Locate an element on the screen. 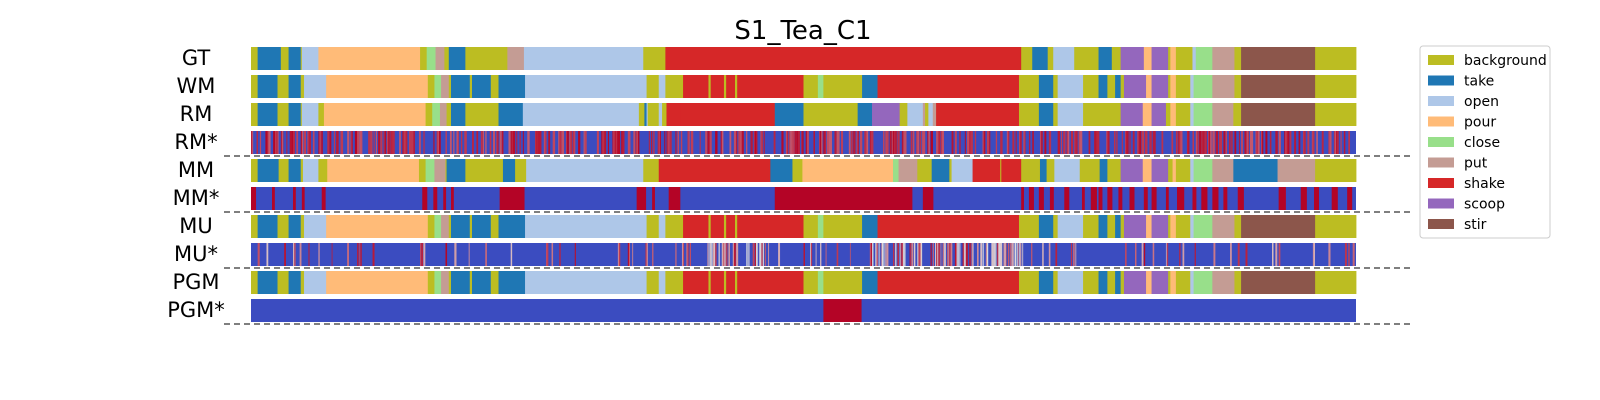 Image resolution: width=1600 pixels, height=400 pixels. segment-scoop is located at coordinates (1132, 170).